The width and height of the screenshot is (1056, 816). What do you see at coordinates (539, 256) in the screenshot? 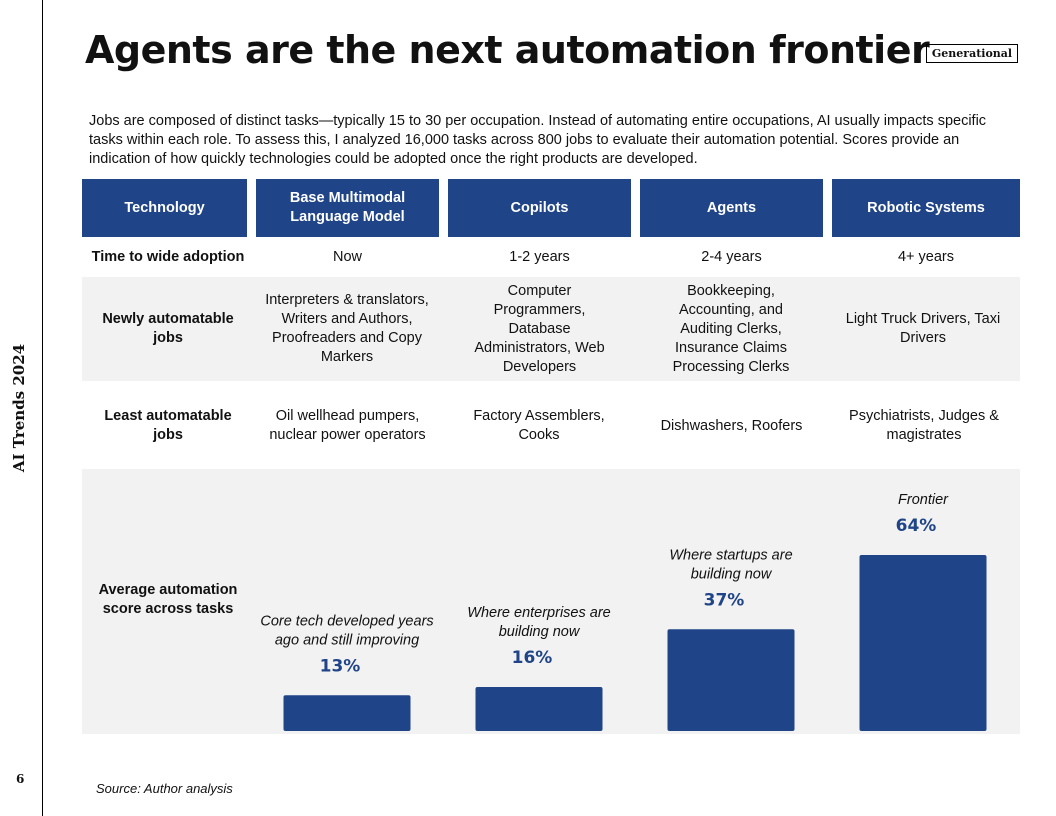
I see `adoption-cell: 1-2 years` at bounding box center [539, 256].